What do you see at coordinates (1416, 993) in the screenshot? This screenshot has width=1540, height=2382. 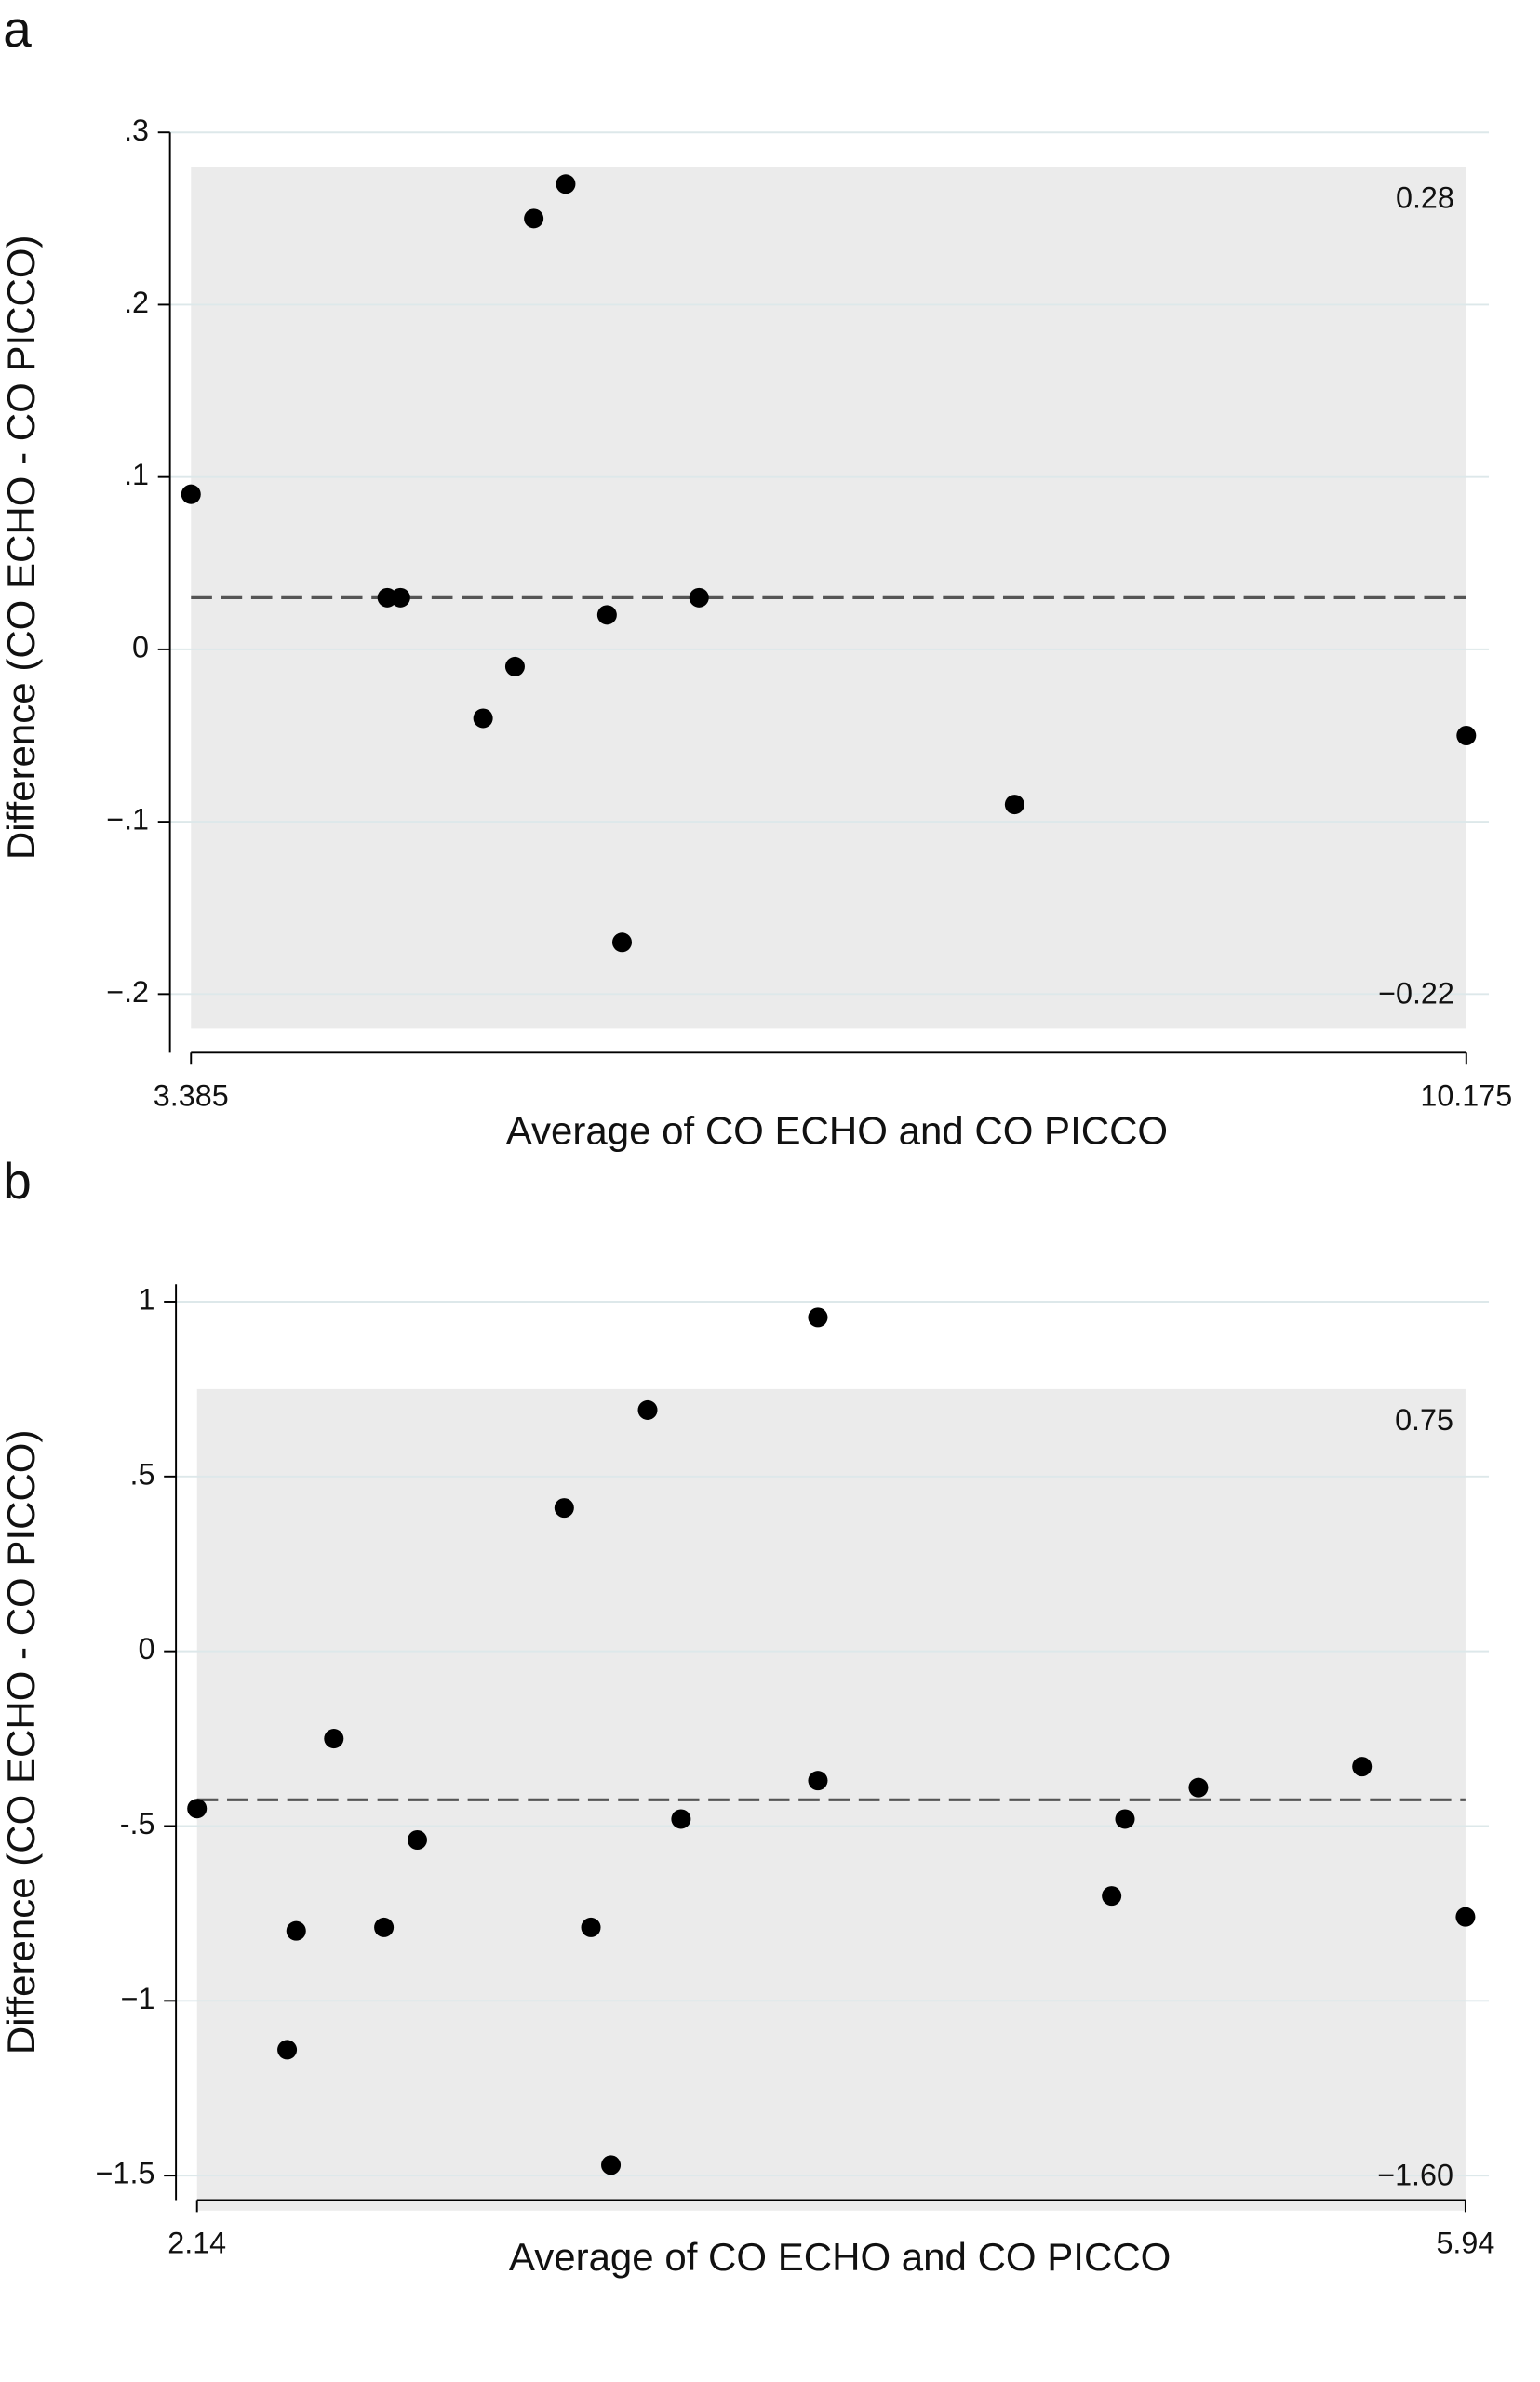 I see `lower-limit-label: −0.22` at bounding box center [1416, 993].